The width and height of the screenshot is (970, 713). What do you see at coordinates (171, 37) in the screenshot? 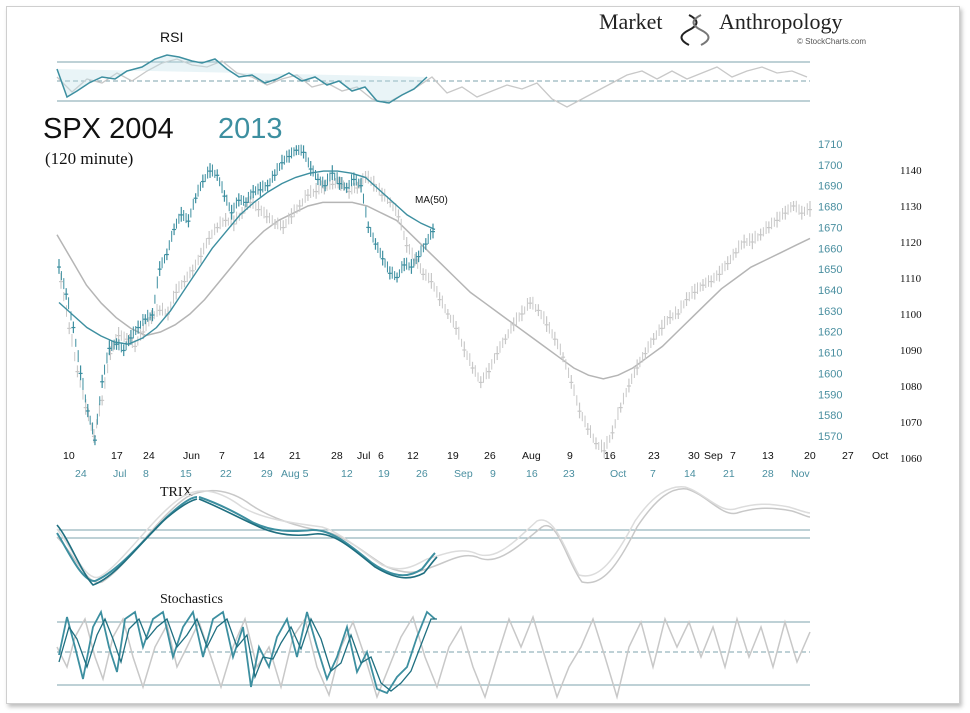
I see `rsi-label: RSI` at bounding box center [171, 37].